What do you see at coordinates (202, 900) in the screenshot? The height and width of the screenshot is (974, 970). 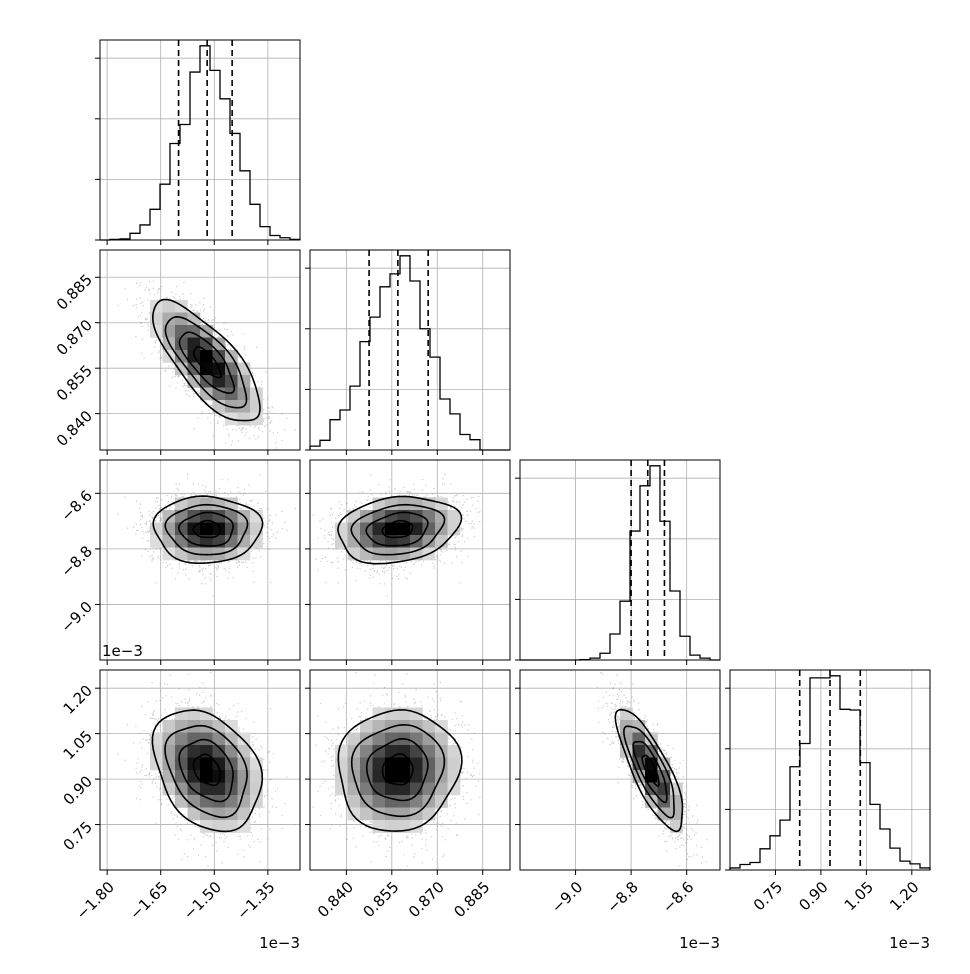 I see `x-tick-label: −1.50` at bounding box center [202, 900].